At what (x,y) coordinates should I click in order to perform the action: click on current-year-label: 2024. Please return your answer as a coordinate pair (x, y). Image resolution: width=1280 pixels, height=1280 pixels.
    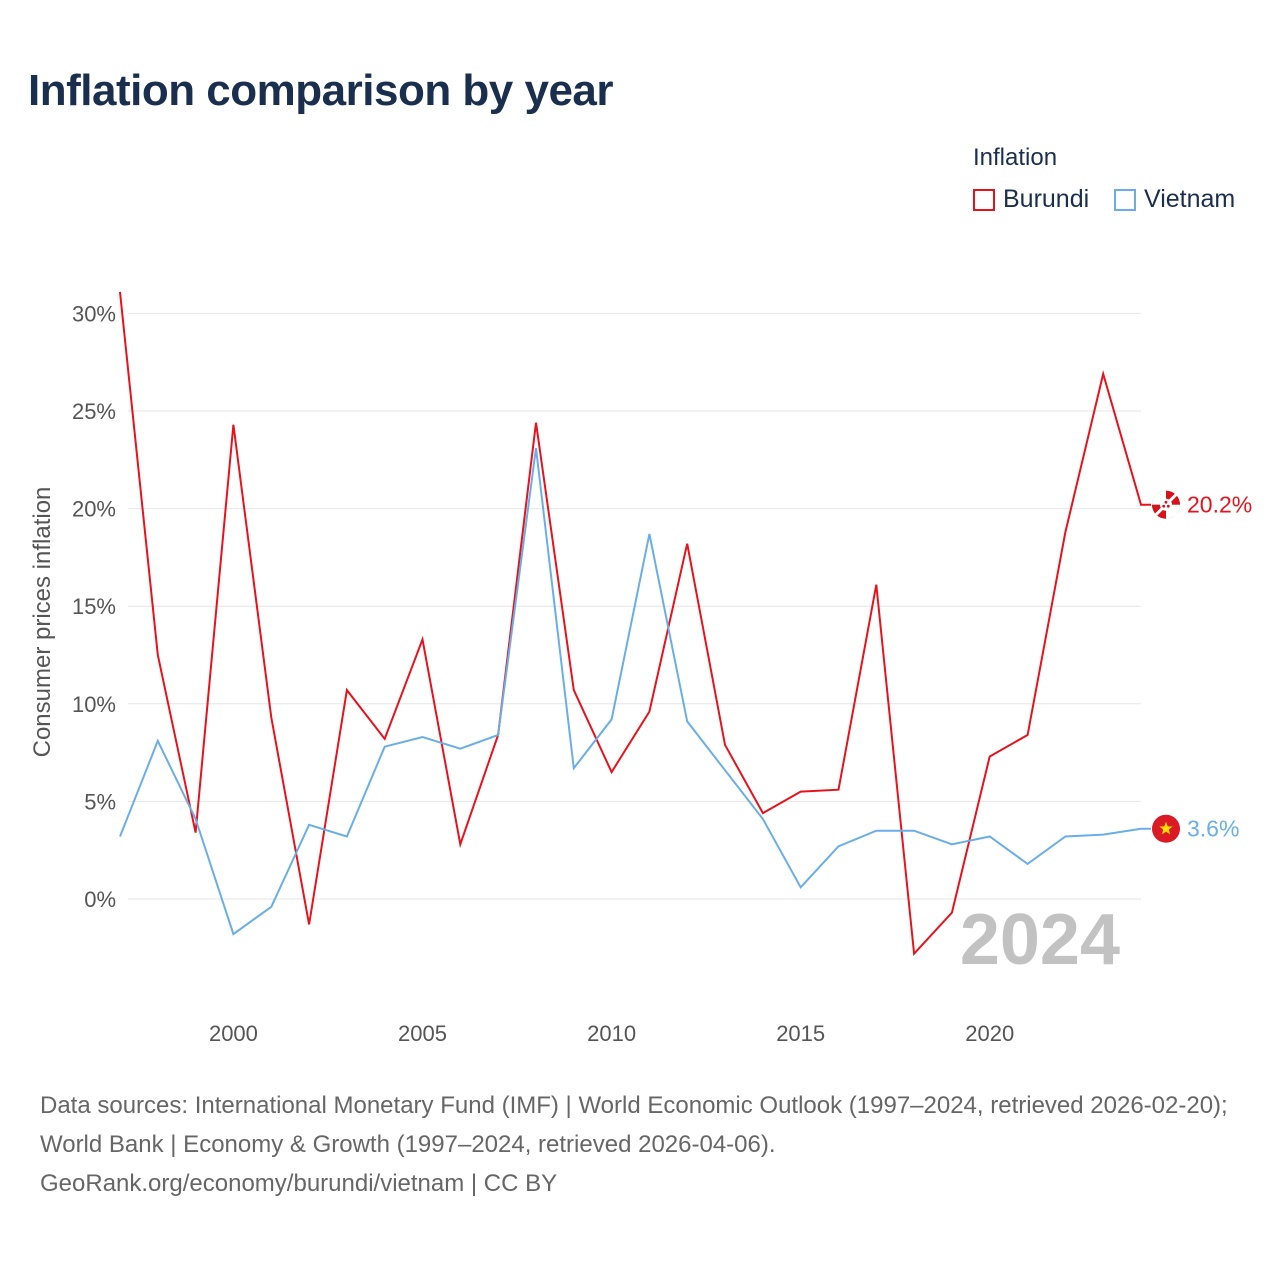
    Looking at the image, I should click on (1040, 940).